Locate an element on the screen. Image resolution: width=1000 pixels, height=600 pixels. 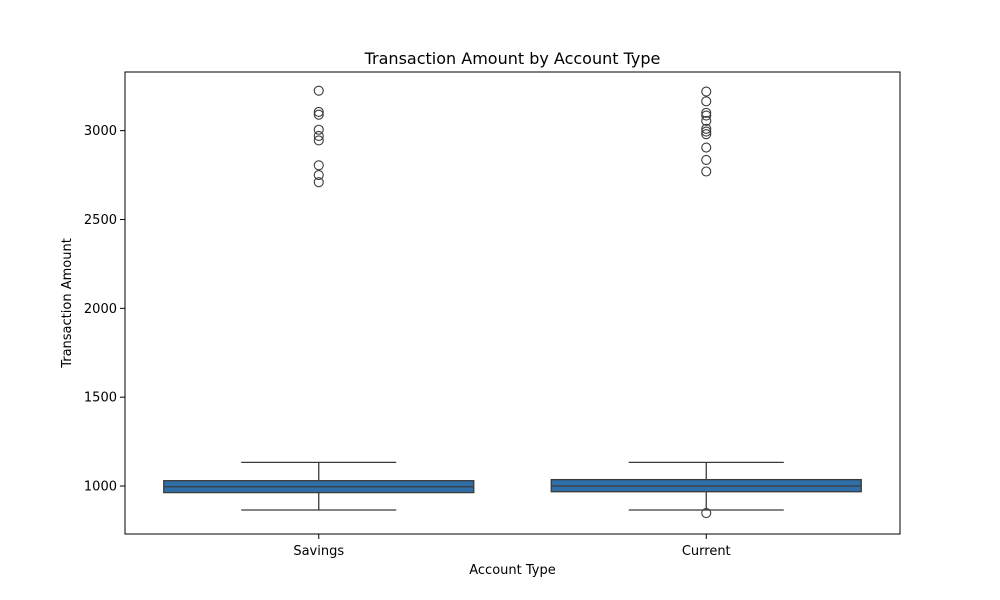
y-axis-label: Transaction Amount is located at coordinates (67, 303).